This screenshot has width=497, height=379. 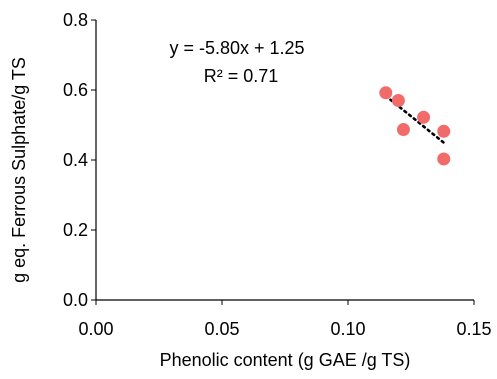 What do you see at coordinates (75, 300) in the screenshot?
I see `y-tick-label: 0.0` at bounding box center [75, 300].